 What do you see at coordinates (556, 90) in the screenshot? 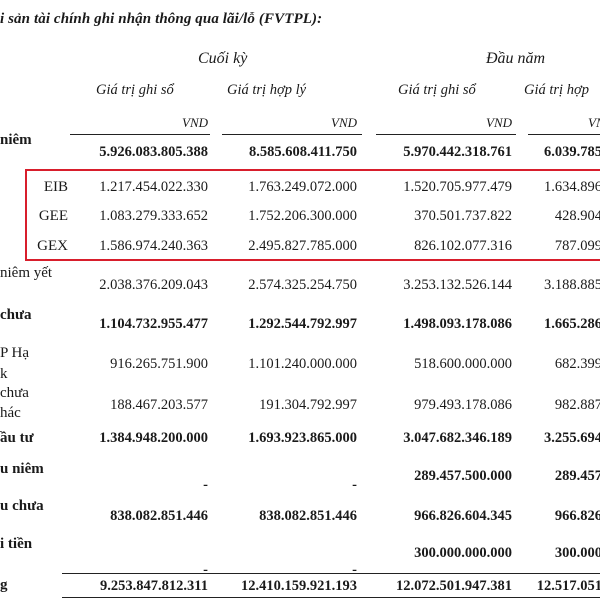
I see `col-header-fair-start: Giá trị hợp` at bounding box center [556, 90].